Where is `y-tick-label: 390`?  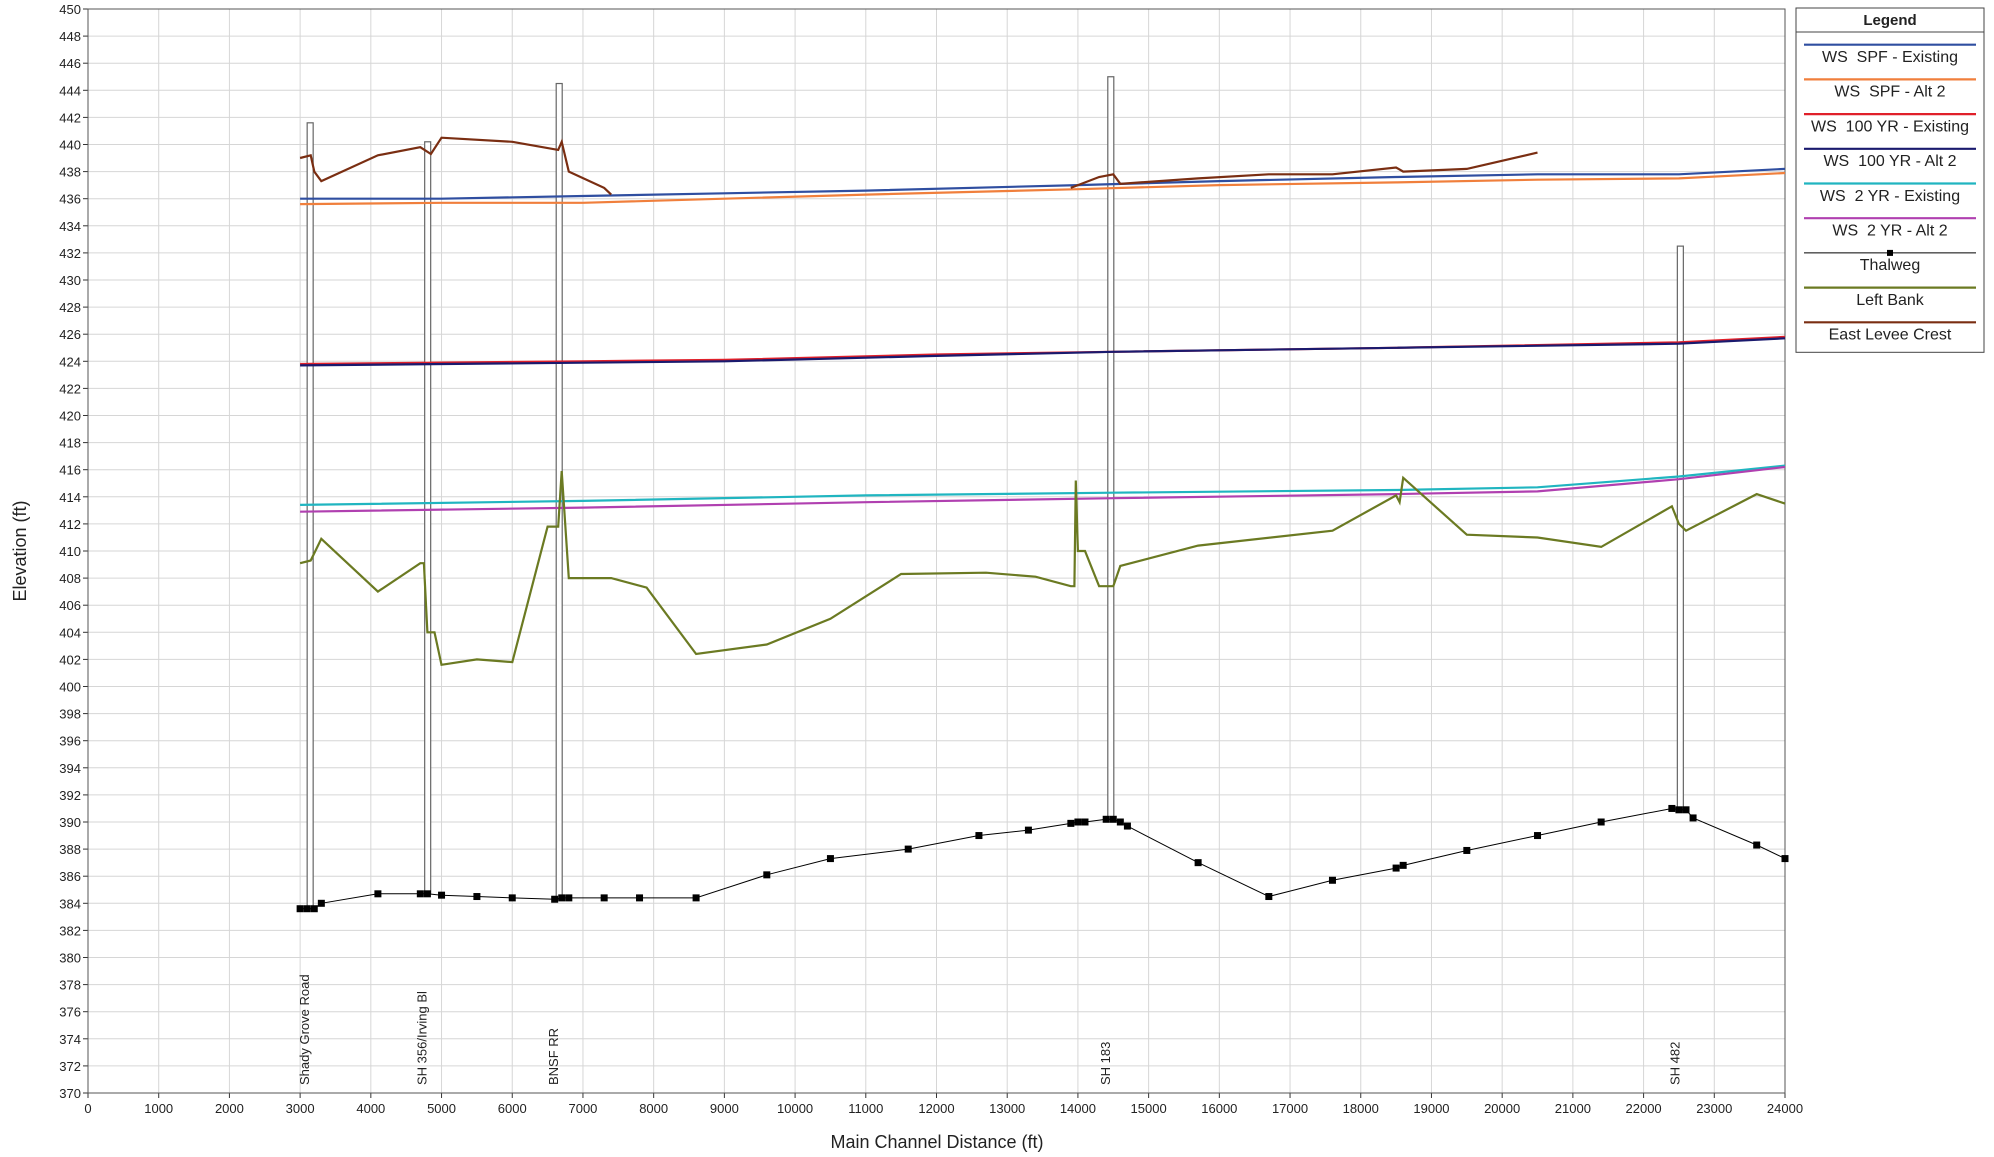
y-tick-label: 390 is located at coordinates (70, 822).